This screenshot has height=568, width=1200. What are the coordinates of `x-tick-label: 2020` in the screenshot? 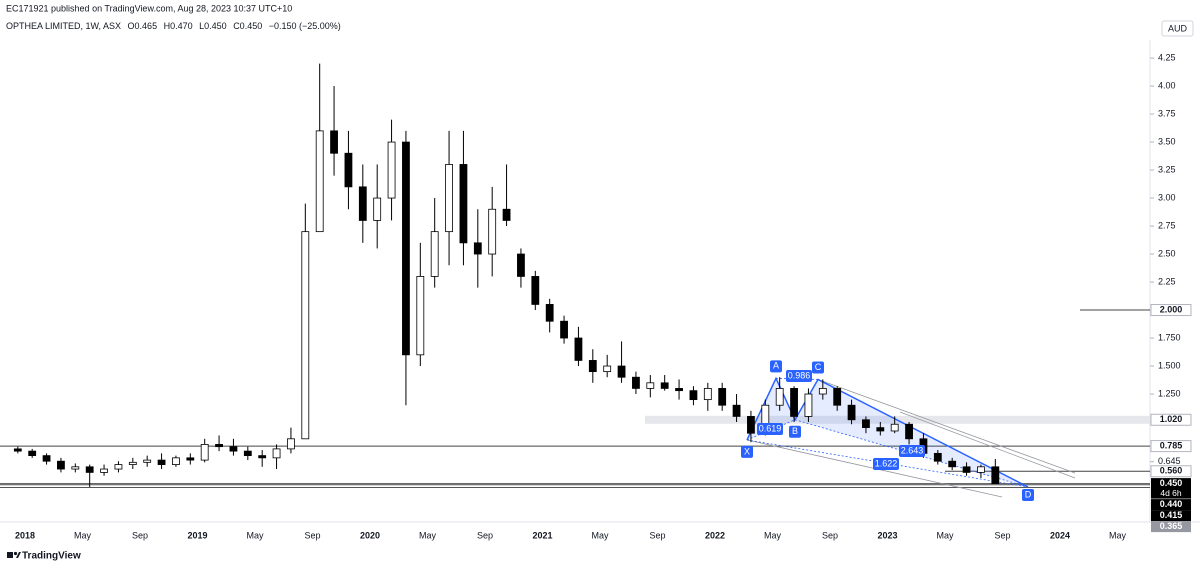 It's located at (370, 535).